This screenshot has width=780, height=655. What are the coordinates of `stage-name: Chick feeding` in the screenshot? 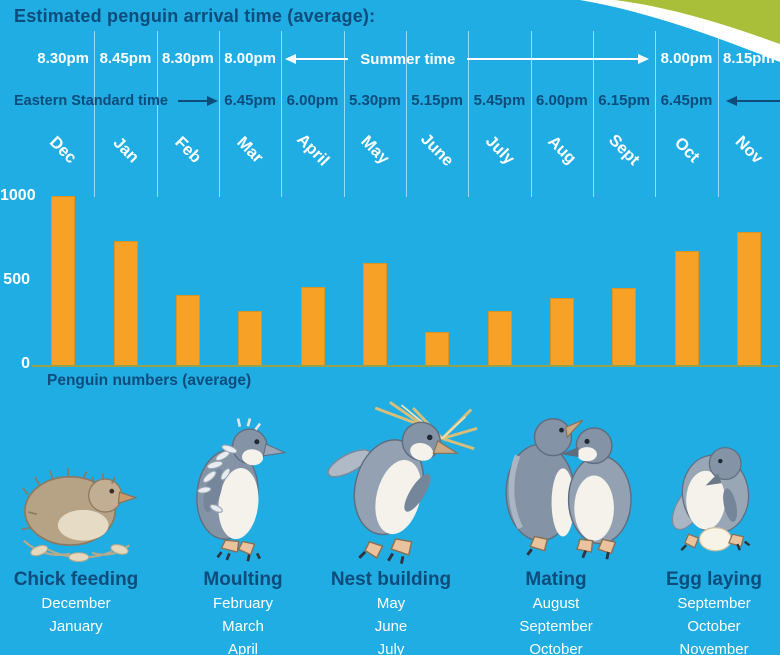 It's located at (76, 579).